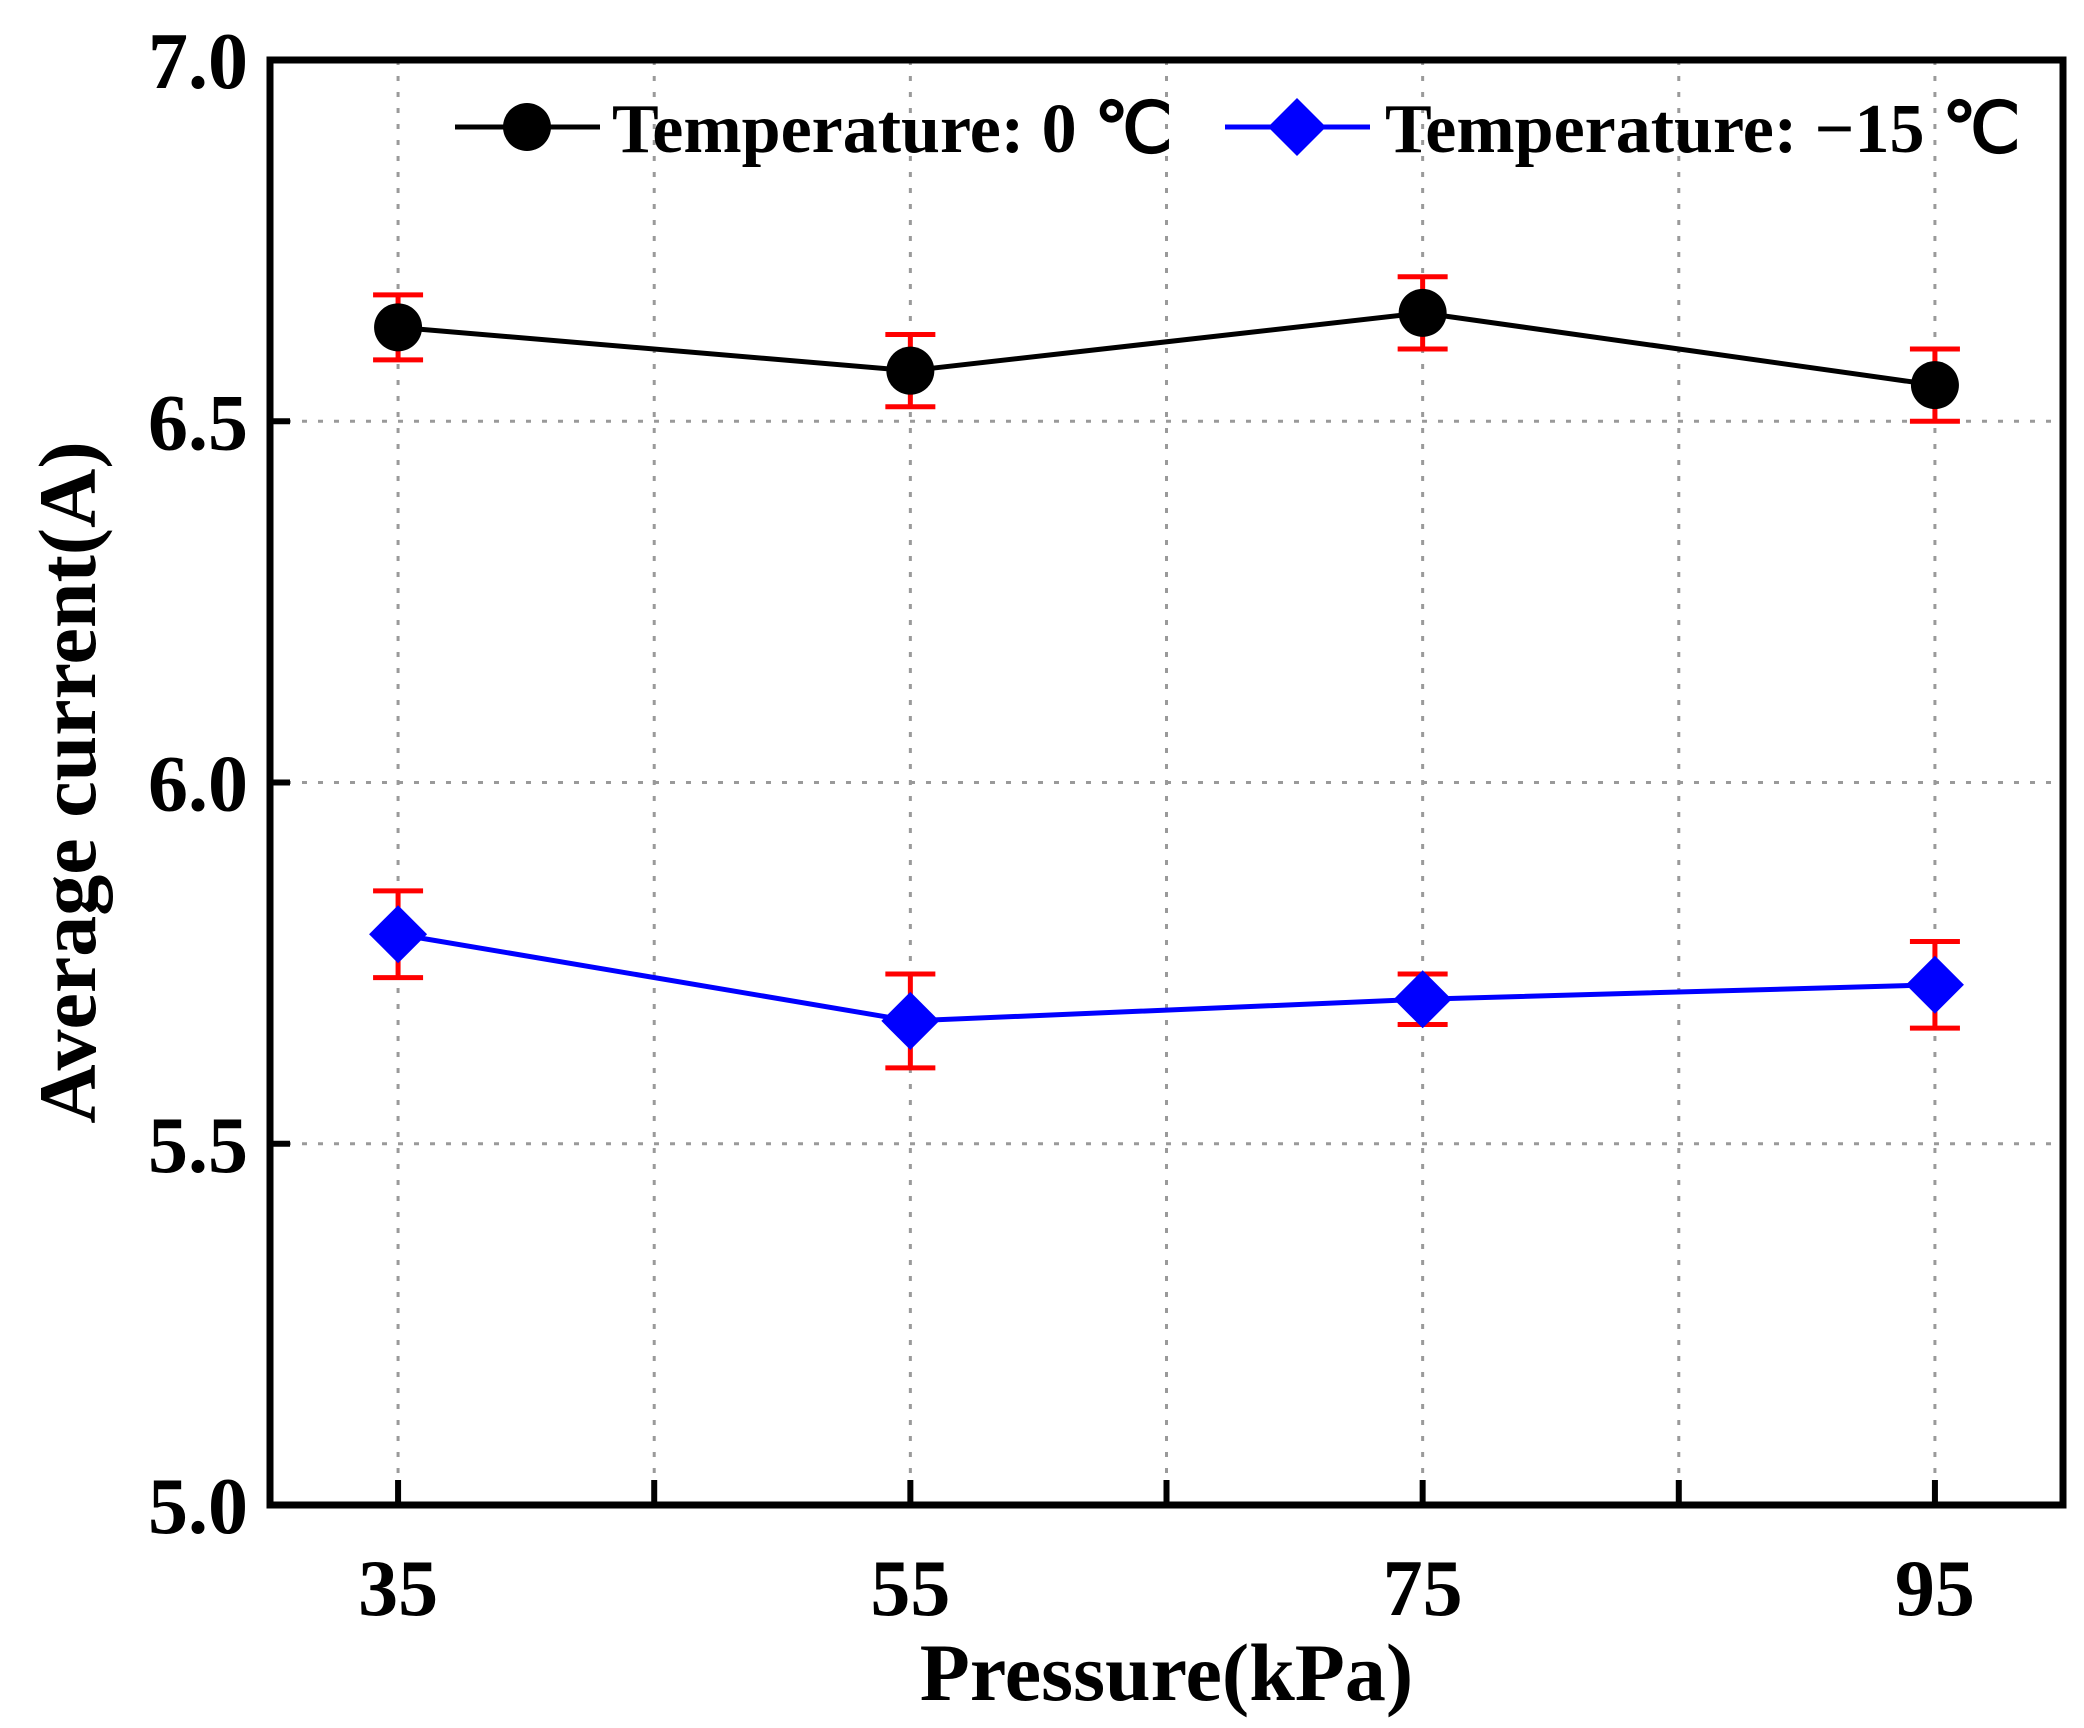 Image resolution: width=2084 pixels, height=1728 pixels. I want to click on y-tick-label: 7.0, so click(198, 62).